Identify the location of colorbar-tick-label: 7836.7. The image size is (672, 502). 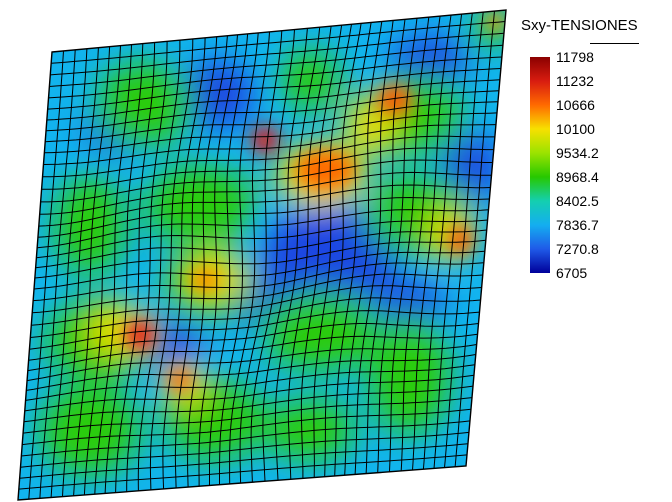
(577, 225).